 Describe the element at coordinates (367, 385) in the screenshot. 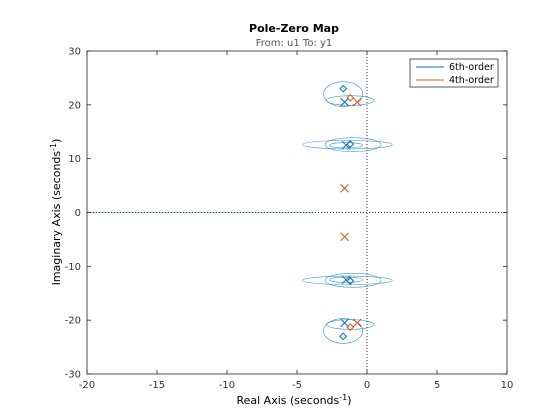

I see `x-tick-label: 0` at that location.